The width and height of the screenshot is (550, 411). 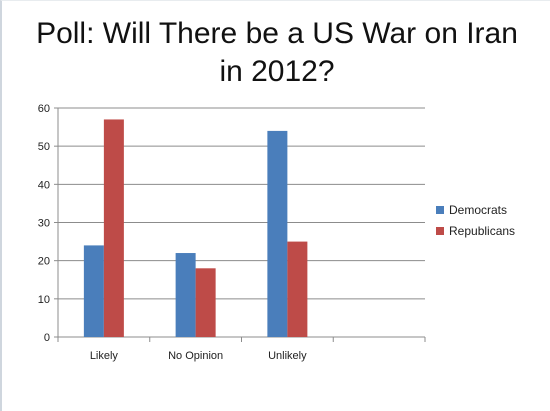 What do you see at coordinates (113, 228) in the screenshot?
I see `bar-republicans-likely` at bounding box center [113, 228].